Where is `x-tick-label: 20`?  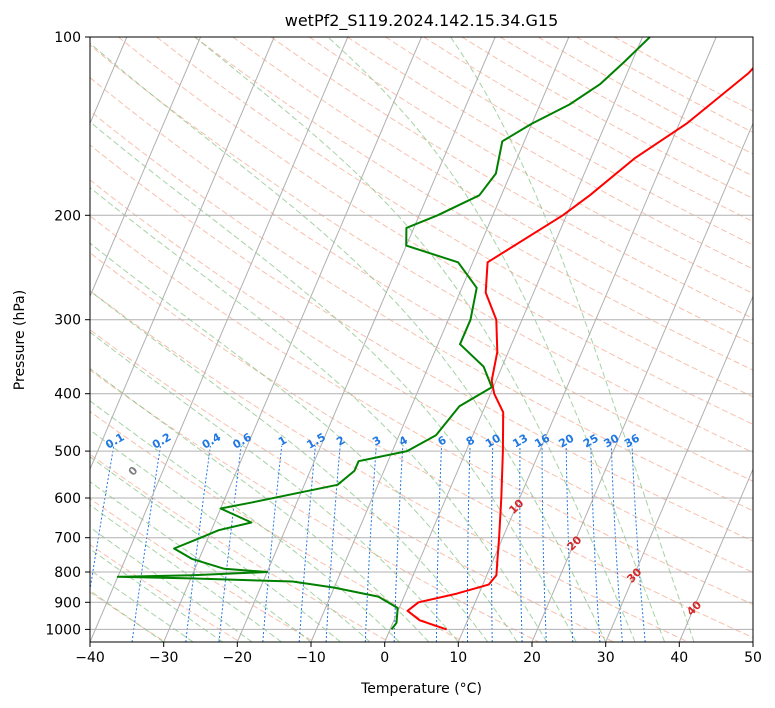 x-tick-label: 20 is located at coordinates (532, 658).